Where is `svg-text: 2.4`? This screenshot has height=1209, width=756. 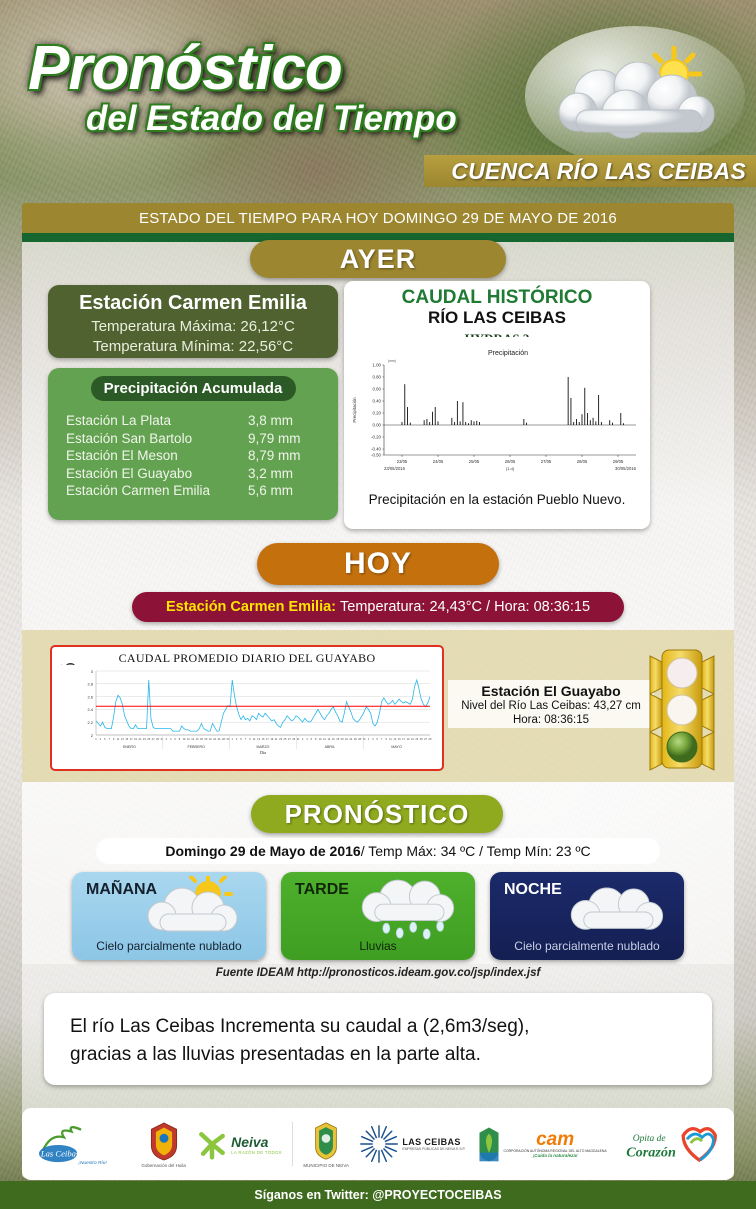 svg-text: 2.4 is located at coordinates (90, 709).